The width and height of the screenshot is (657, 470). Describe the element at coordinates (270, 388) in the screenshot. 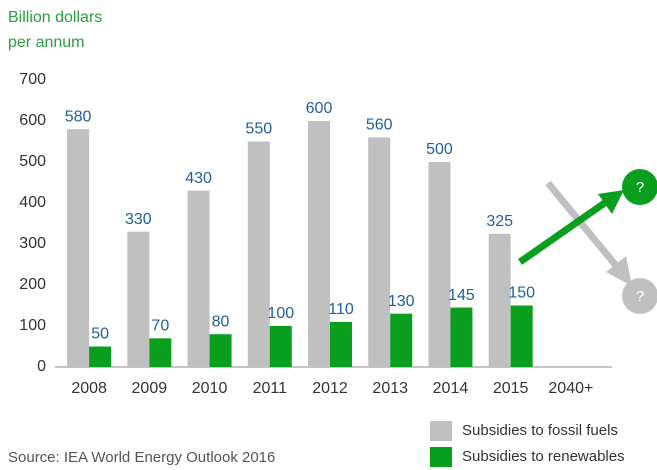

I see `x-tick-label: 2011` at that location.